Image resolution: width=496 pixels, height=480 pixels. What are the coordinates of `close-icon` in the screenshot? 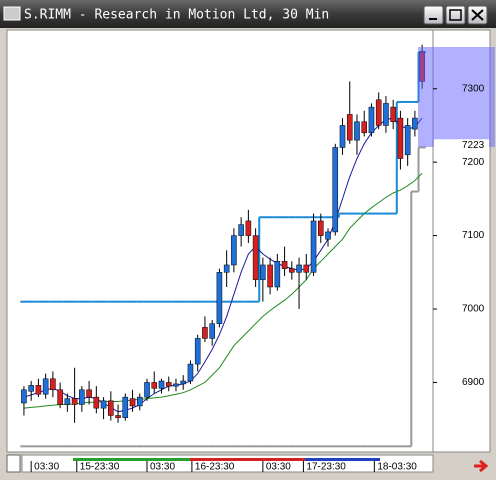 It's located at (477, 15).